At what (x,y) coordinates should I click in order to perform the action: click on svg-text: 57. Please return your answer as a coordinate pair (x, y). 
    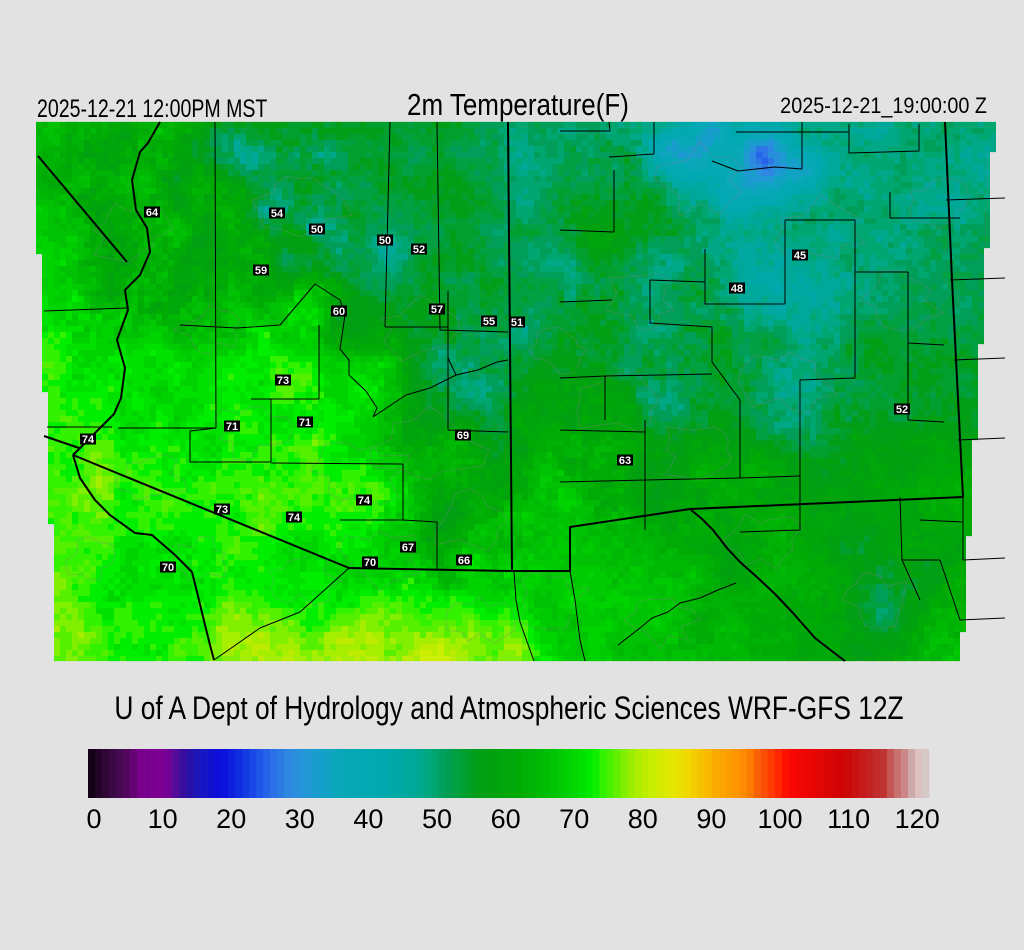
    Looking at the image, I should click on (437, 310).